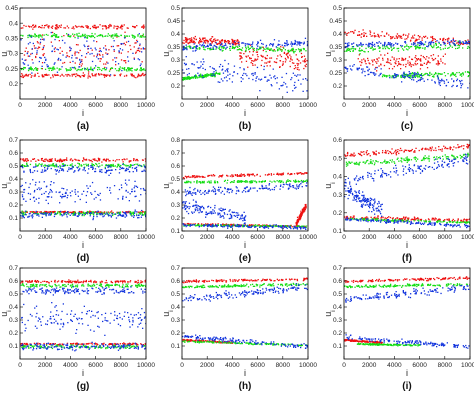  Describe the element at coordinates (207, 237) in the screenshot. I see `x-tick-label: 2000` at that location.